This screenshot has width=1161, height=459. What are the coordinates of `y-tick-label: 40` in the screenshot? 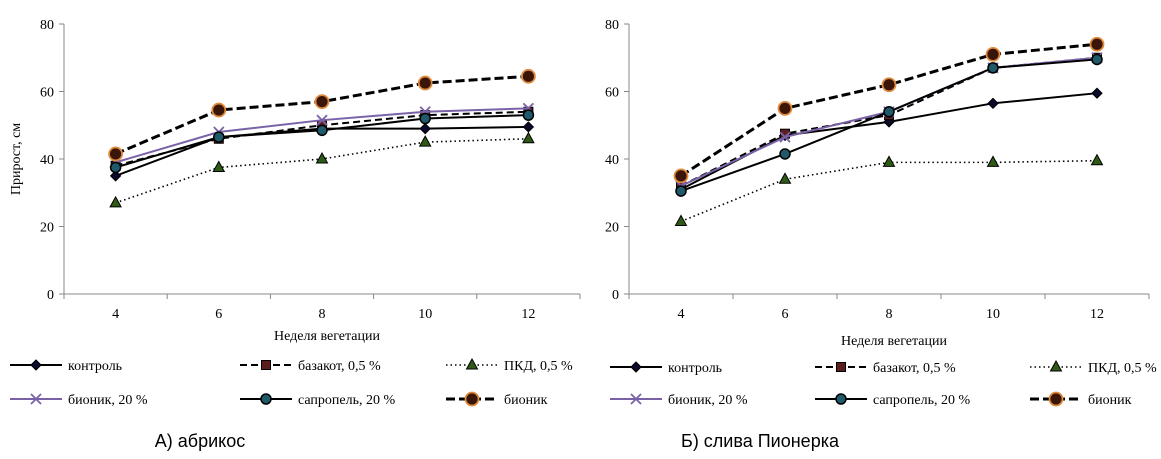 It's located at (47, 160).